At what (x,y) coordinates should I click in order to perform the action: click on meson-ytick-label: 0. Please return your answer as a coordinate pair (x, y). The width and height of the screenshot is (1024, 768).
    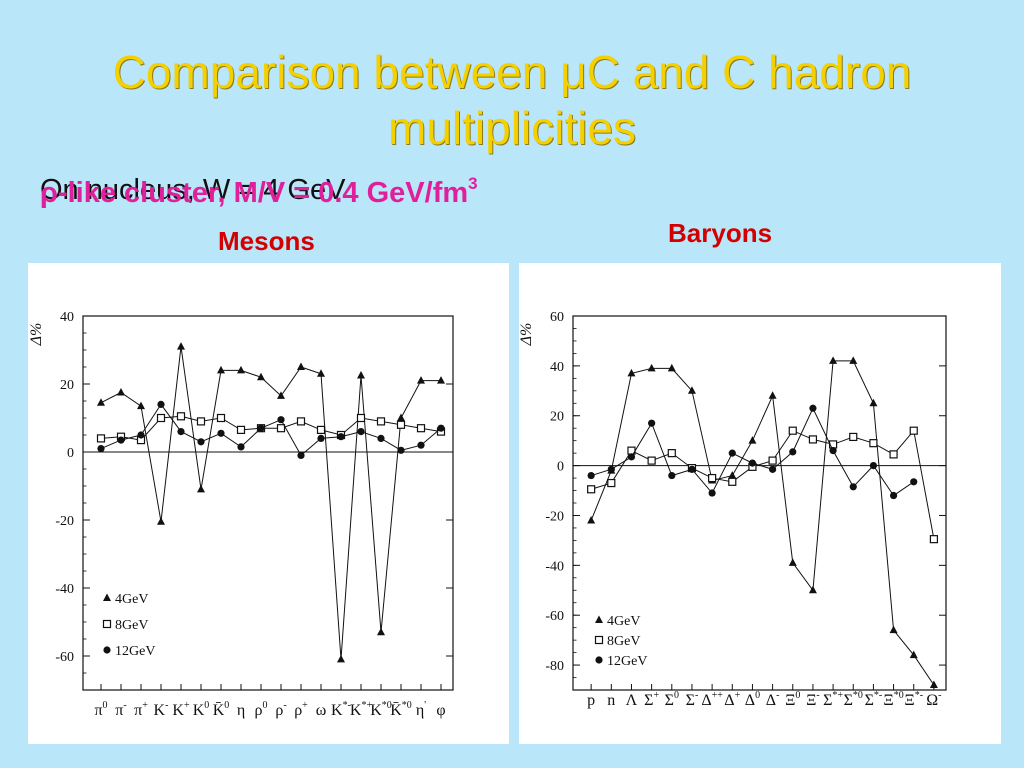
    Looking at the image, I should click on (70, 453).